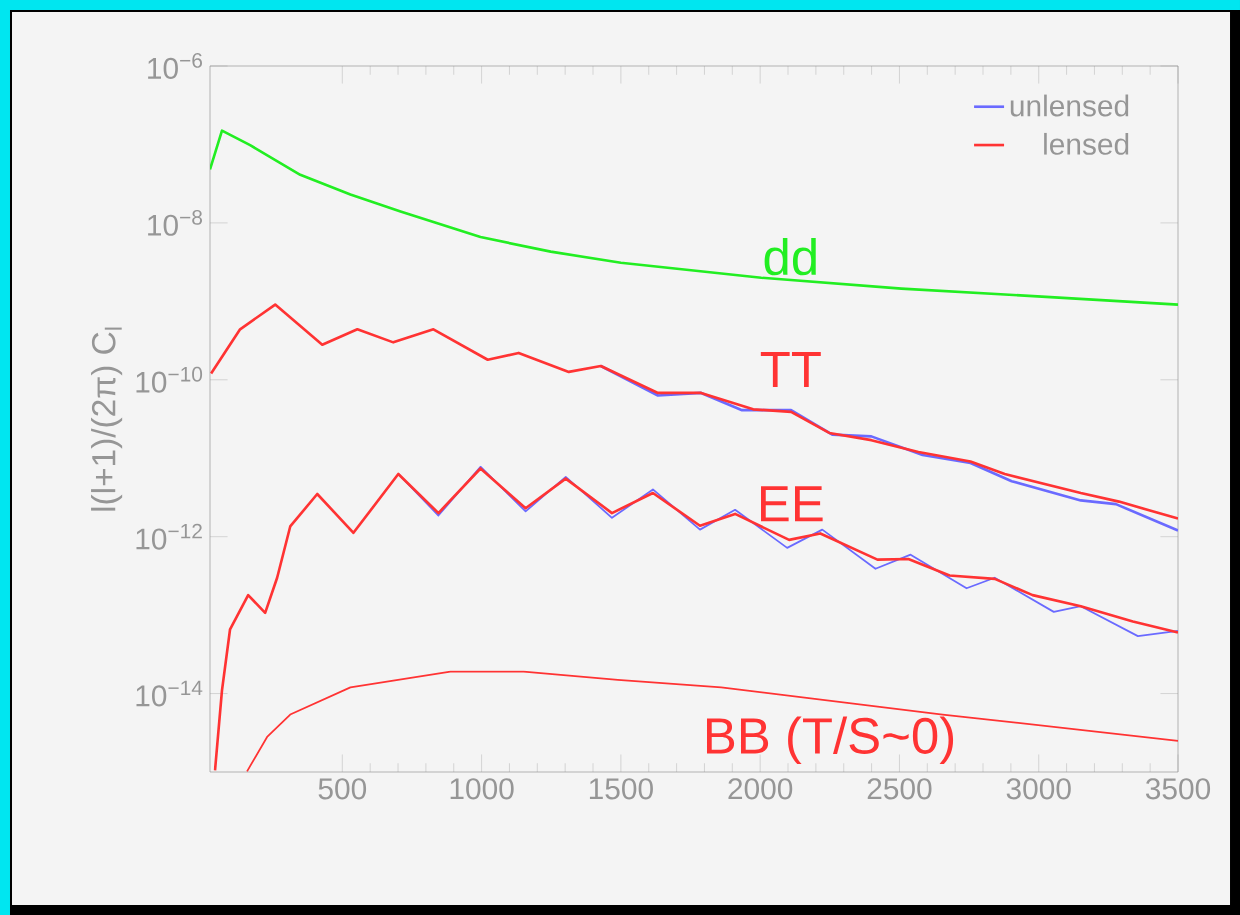  I want to click on annotation: EE, so click(792, 504).